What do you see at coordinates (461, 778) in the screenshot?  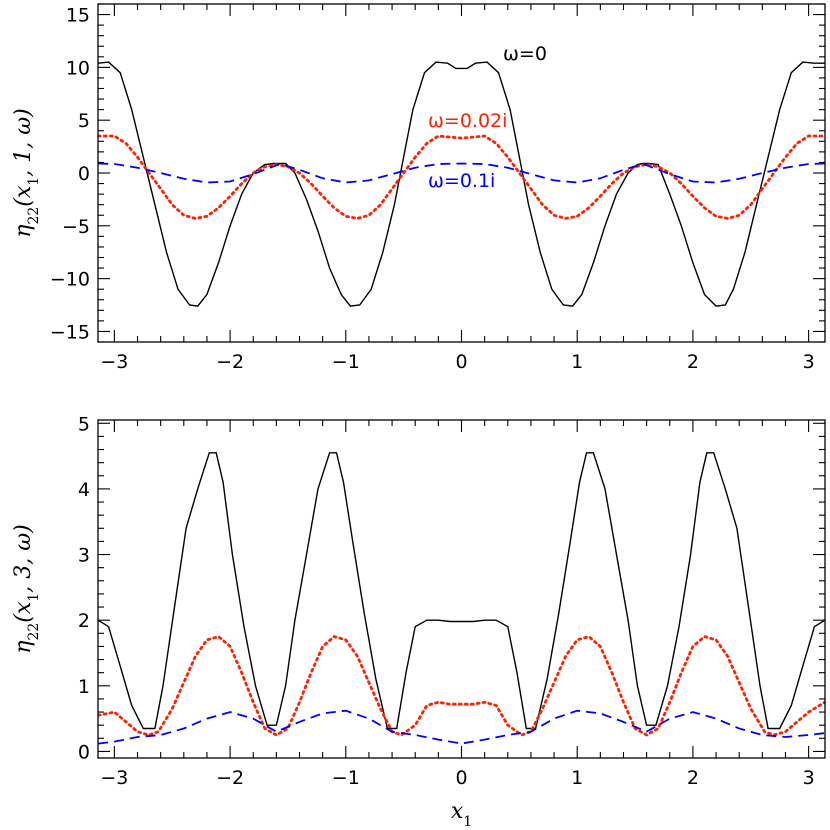 I see `bottom-xtick-label: 0` at bounding box center [461, 778].